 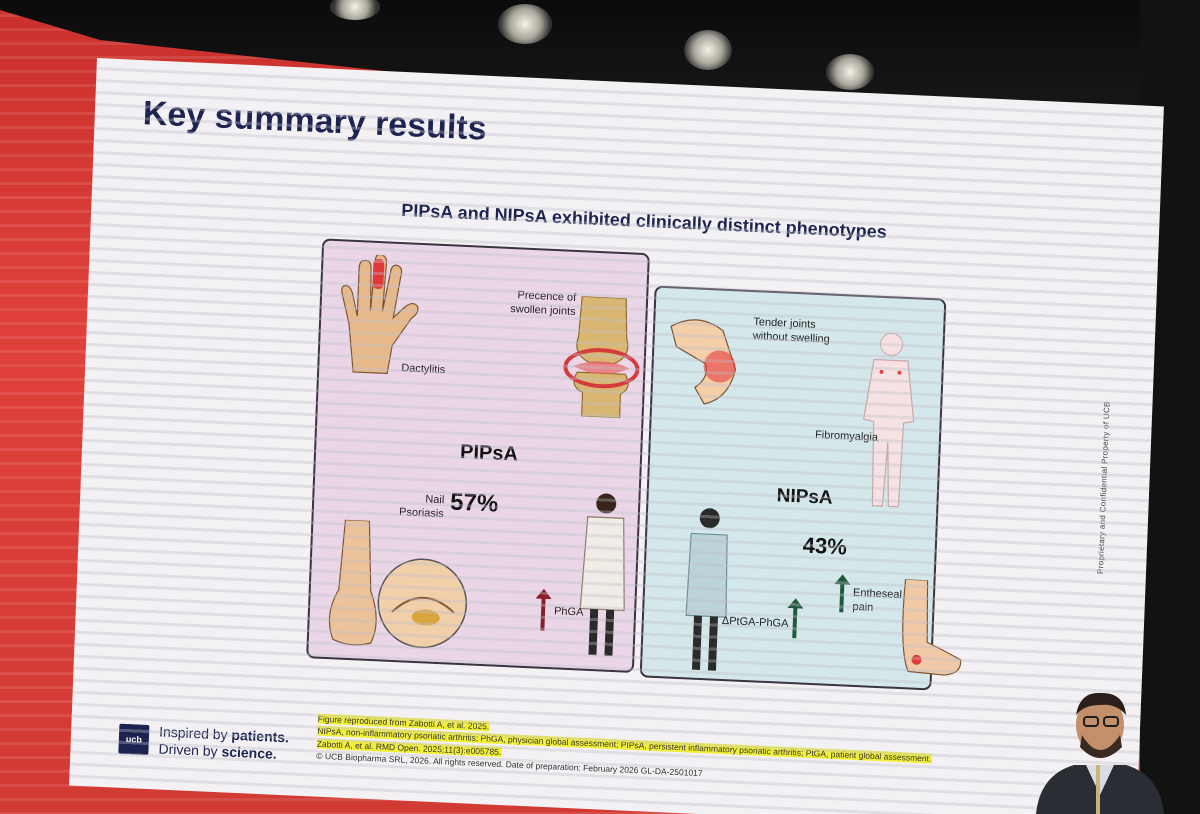 I want to click on slide-title: Key summary results, so click(x=315, y=121).